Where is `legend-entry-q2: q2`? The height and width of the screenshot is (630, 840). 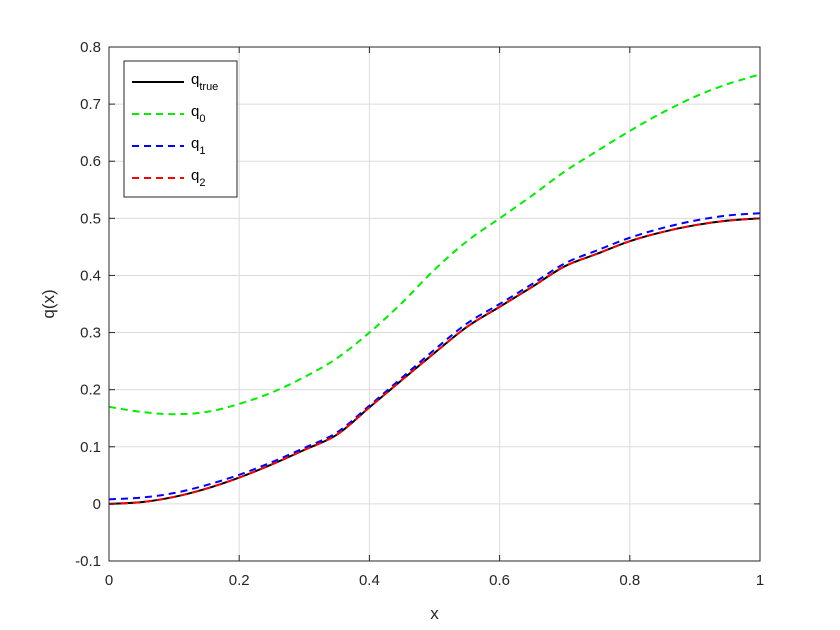 legend-entry-q2: q2 is located at coordinates (168, 178).